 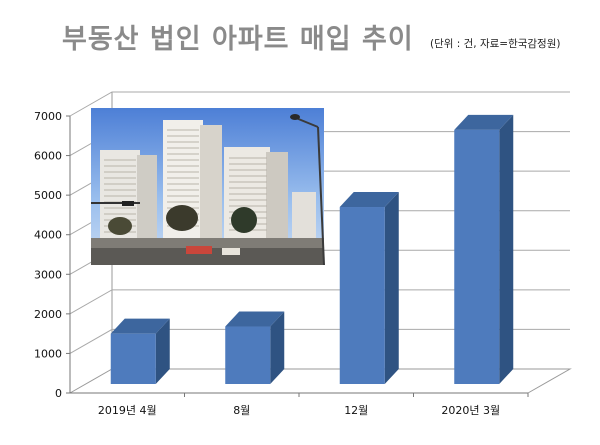 I want to click on x-tick-label: 2019년 4월, so click(x=127, y=410).